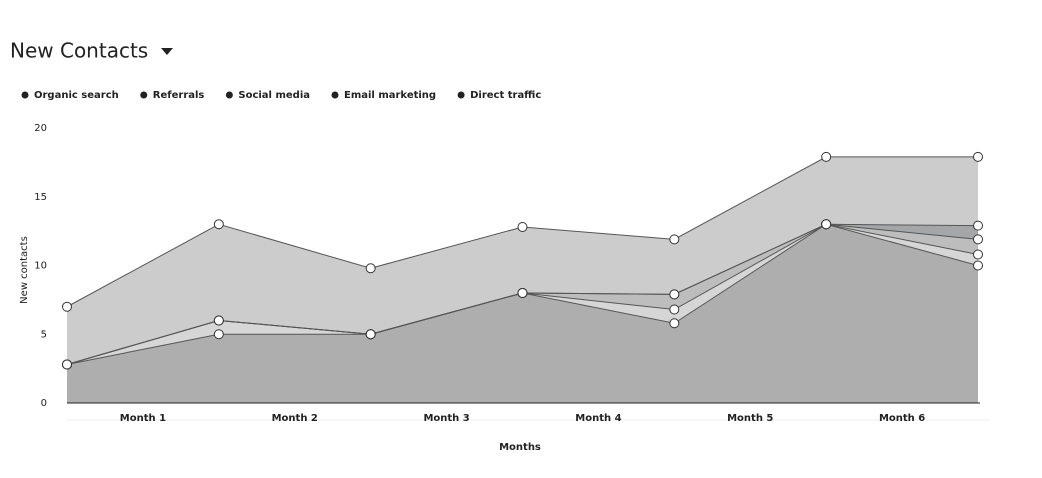 Image resolution: width=1042 pixels, height=478 pixels. What do you see at coordinates (902, 418) in the screenshot?
I see `x-tick-label: Month 6` at bounding box center [902, 418].